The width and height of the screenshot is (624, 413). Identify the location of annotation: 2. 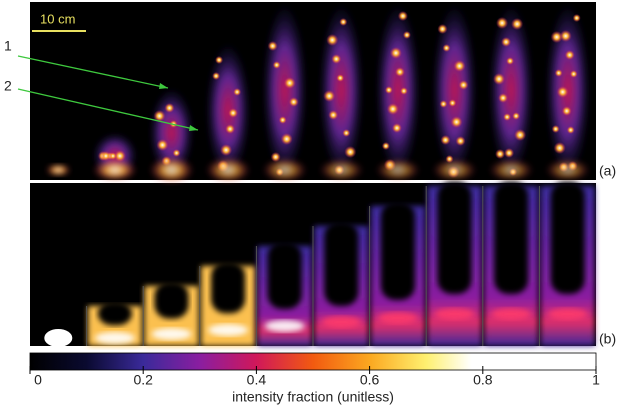
(8, 86).